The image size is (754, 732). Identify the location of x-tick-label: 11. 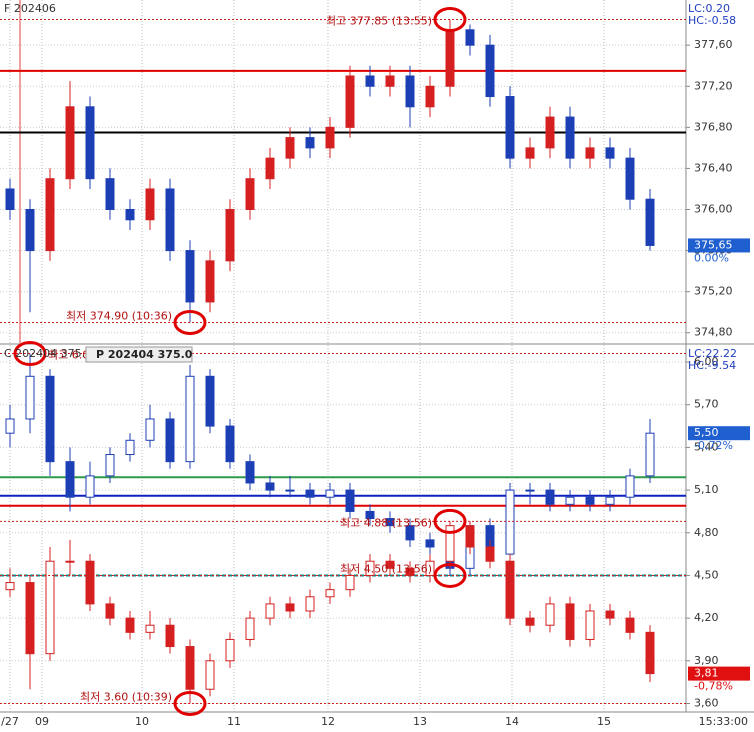
(234, 721).